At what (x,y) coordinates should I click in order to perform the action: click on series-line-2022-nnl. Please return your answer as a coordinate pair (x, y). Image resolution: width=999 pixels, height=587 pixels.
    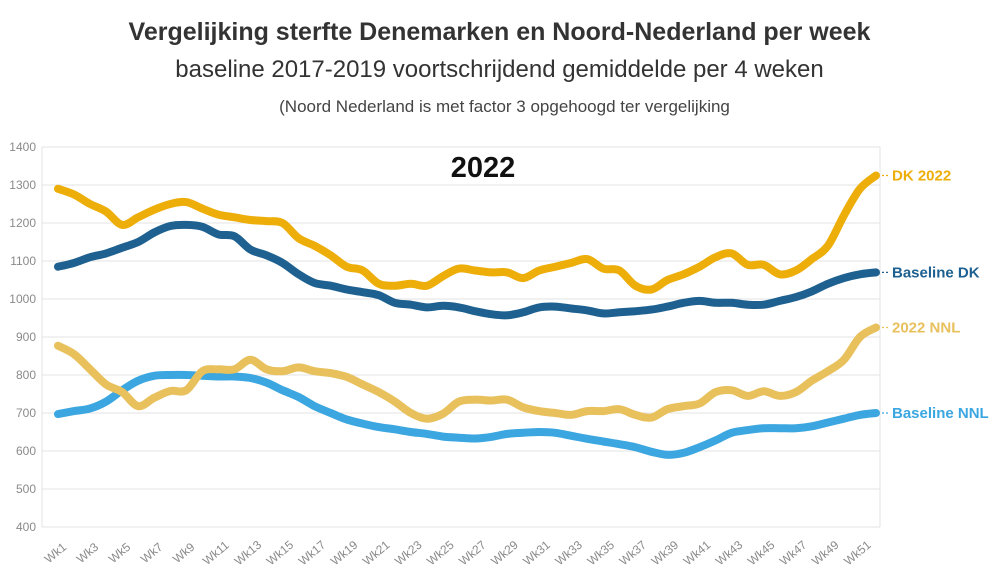
    Looking at the image, I should click on (467, 373).